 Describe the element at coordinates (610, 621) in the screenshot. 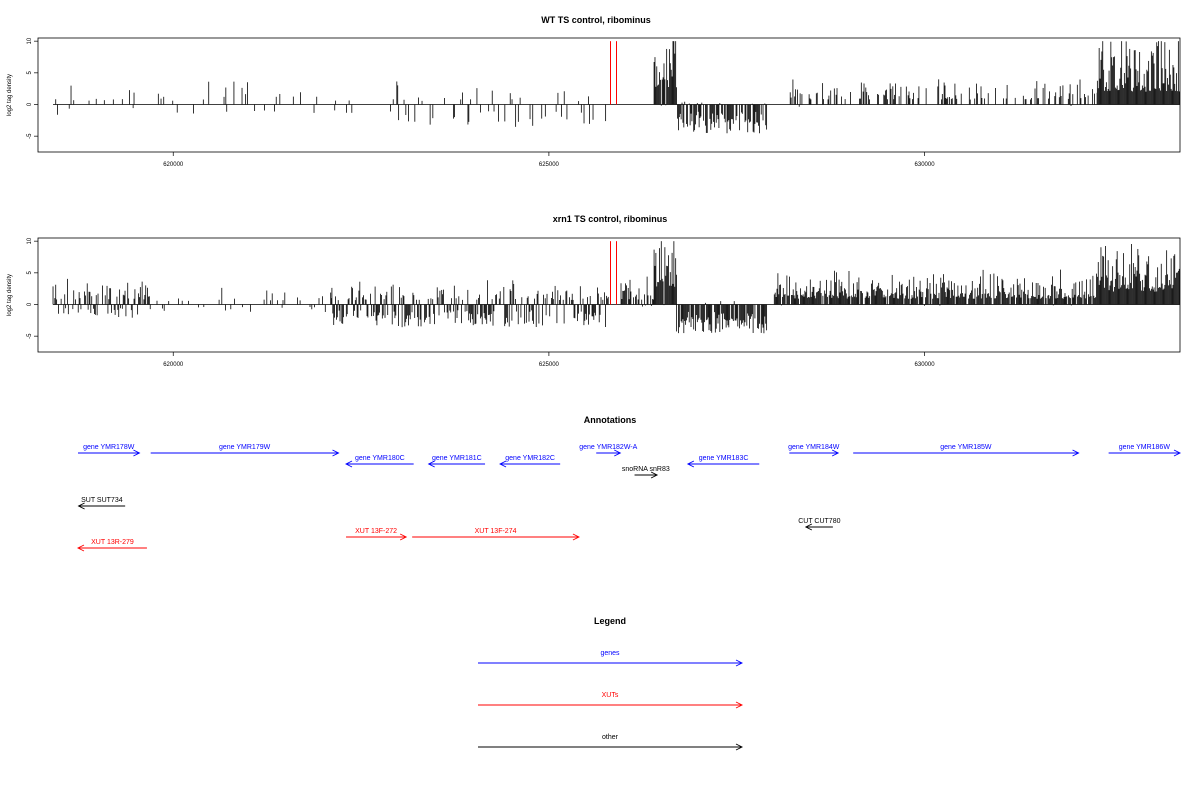

I see `legend-title: Legend` at that location.